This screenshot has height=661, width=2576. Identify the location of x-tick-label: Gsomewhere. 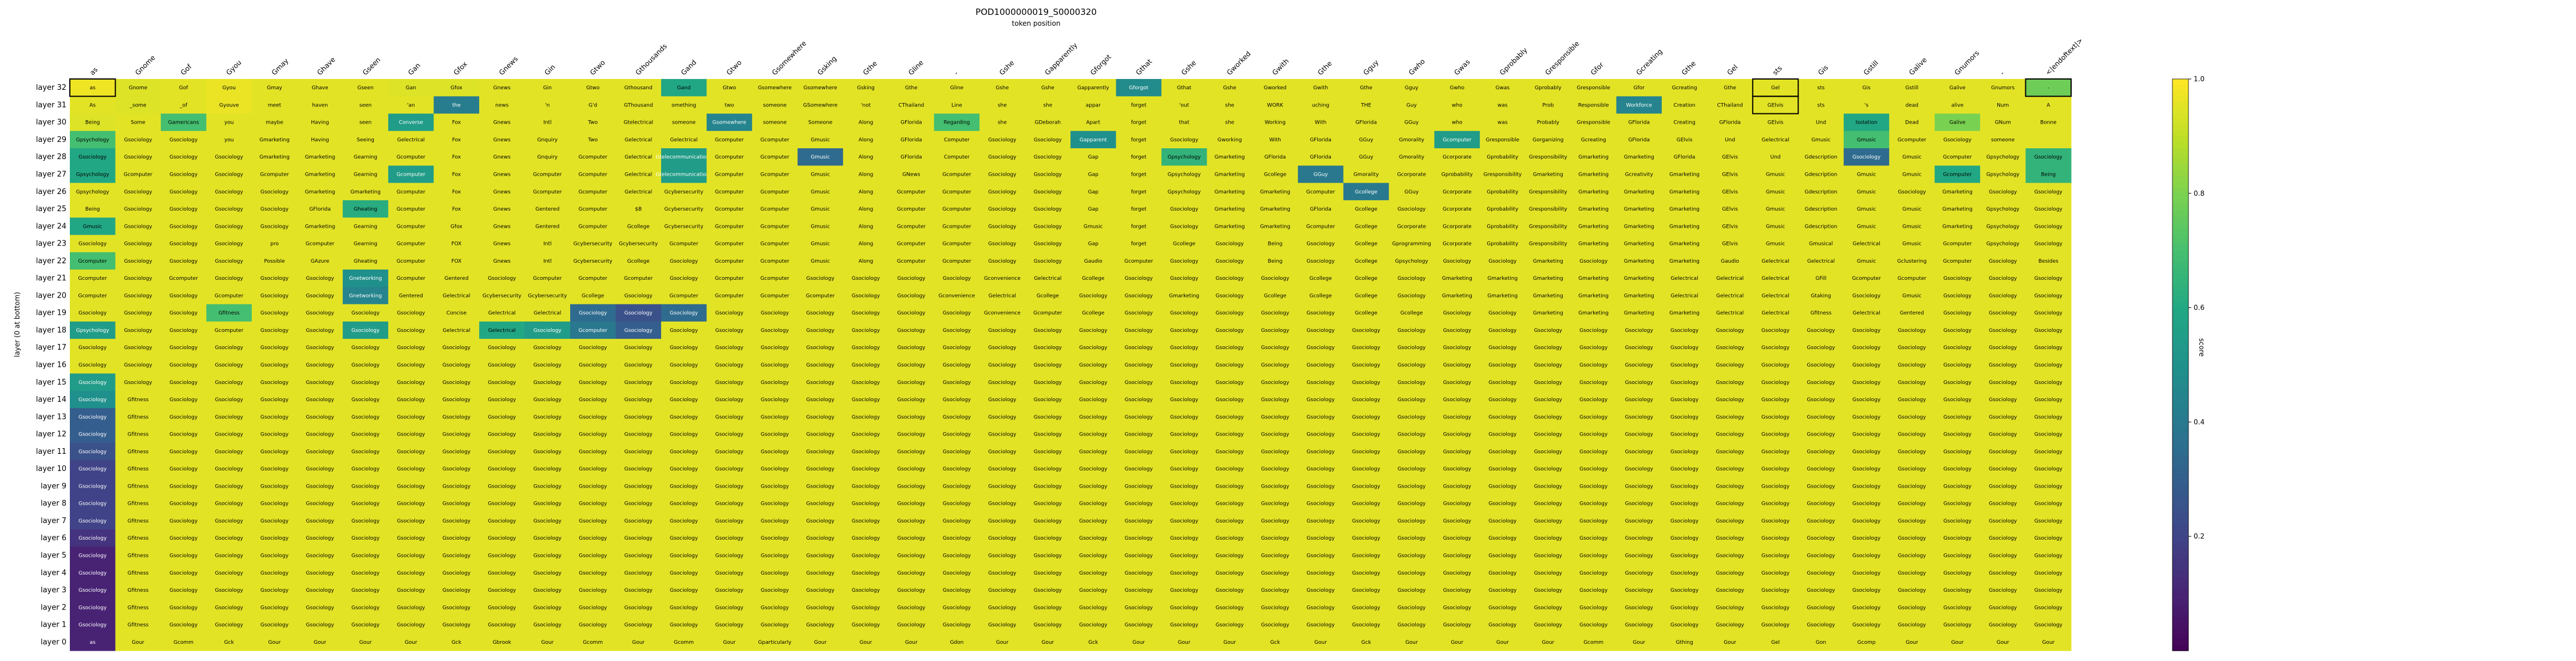
(789, 58).